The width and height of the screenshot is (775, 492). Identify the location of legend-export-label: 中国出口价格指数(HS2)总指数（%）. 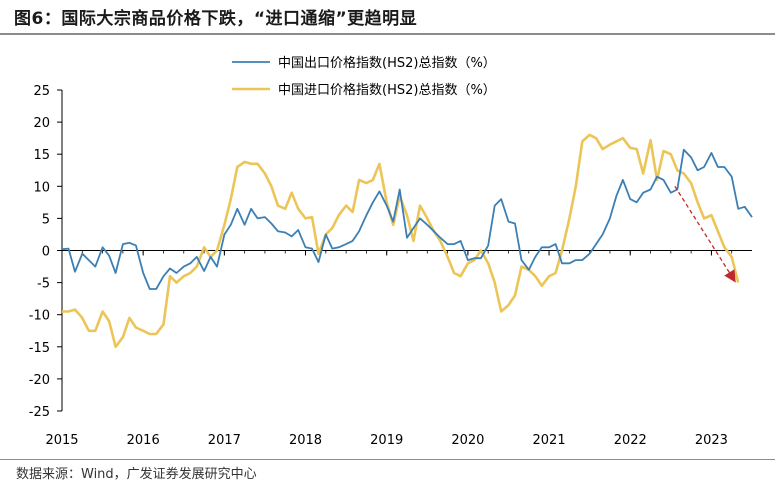
(387, 63).